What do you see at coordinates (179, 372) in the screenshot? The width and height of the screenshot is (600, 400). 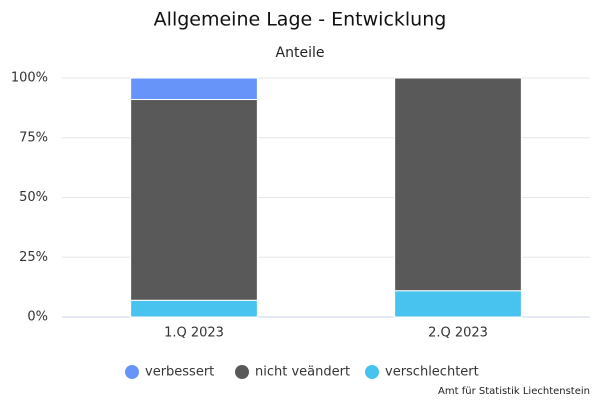 I see `legend-label: verbessert` at bounding box center [179, 372].